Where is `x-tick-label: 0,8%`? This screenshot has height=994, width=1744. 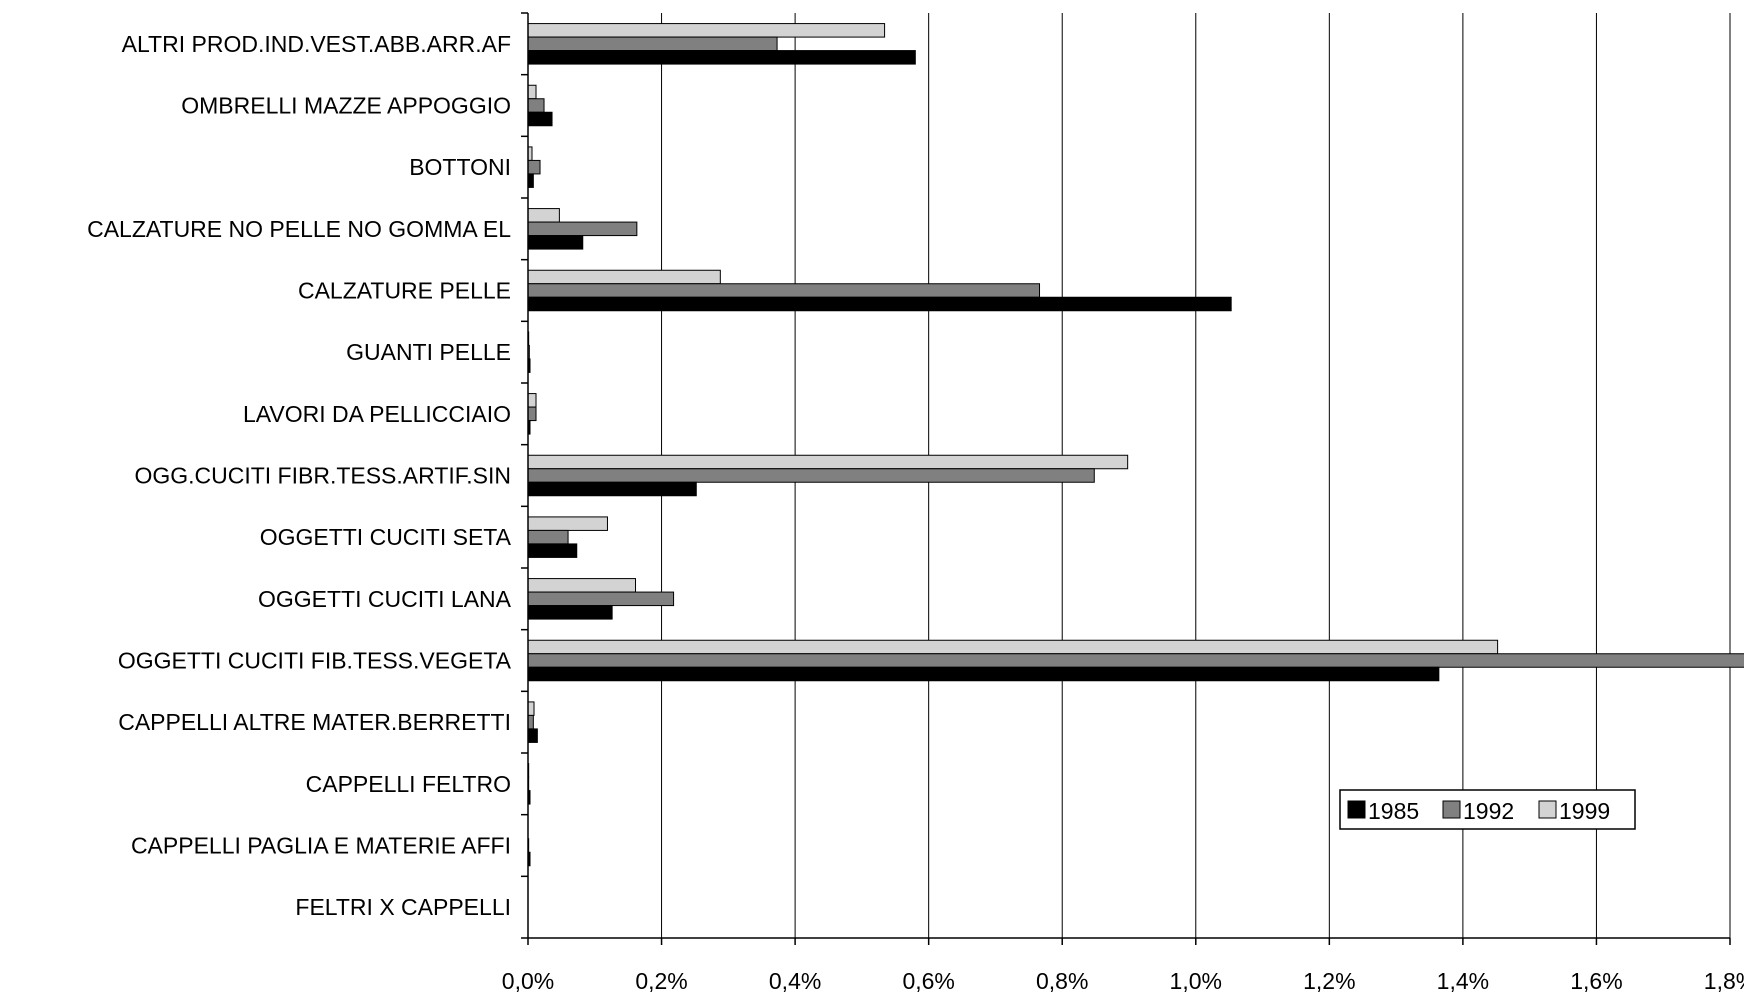
x-tick-label: 0,8% is located at coordinates (1062, 981).